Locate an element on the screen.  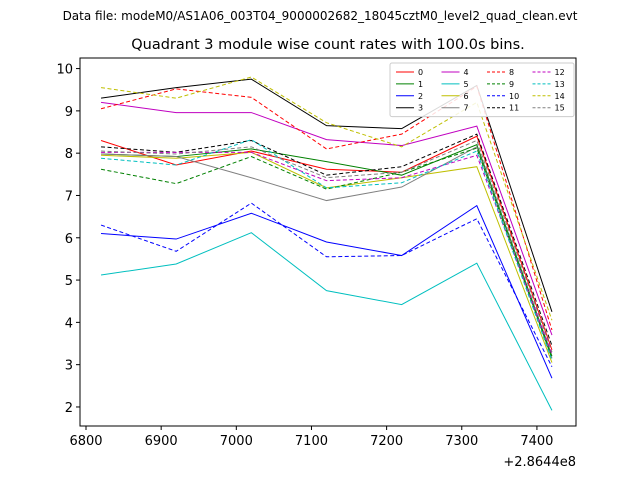
y-tick-label: 3 is located at coordinates (69, 366).